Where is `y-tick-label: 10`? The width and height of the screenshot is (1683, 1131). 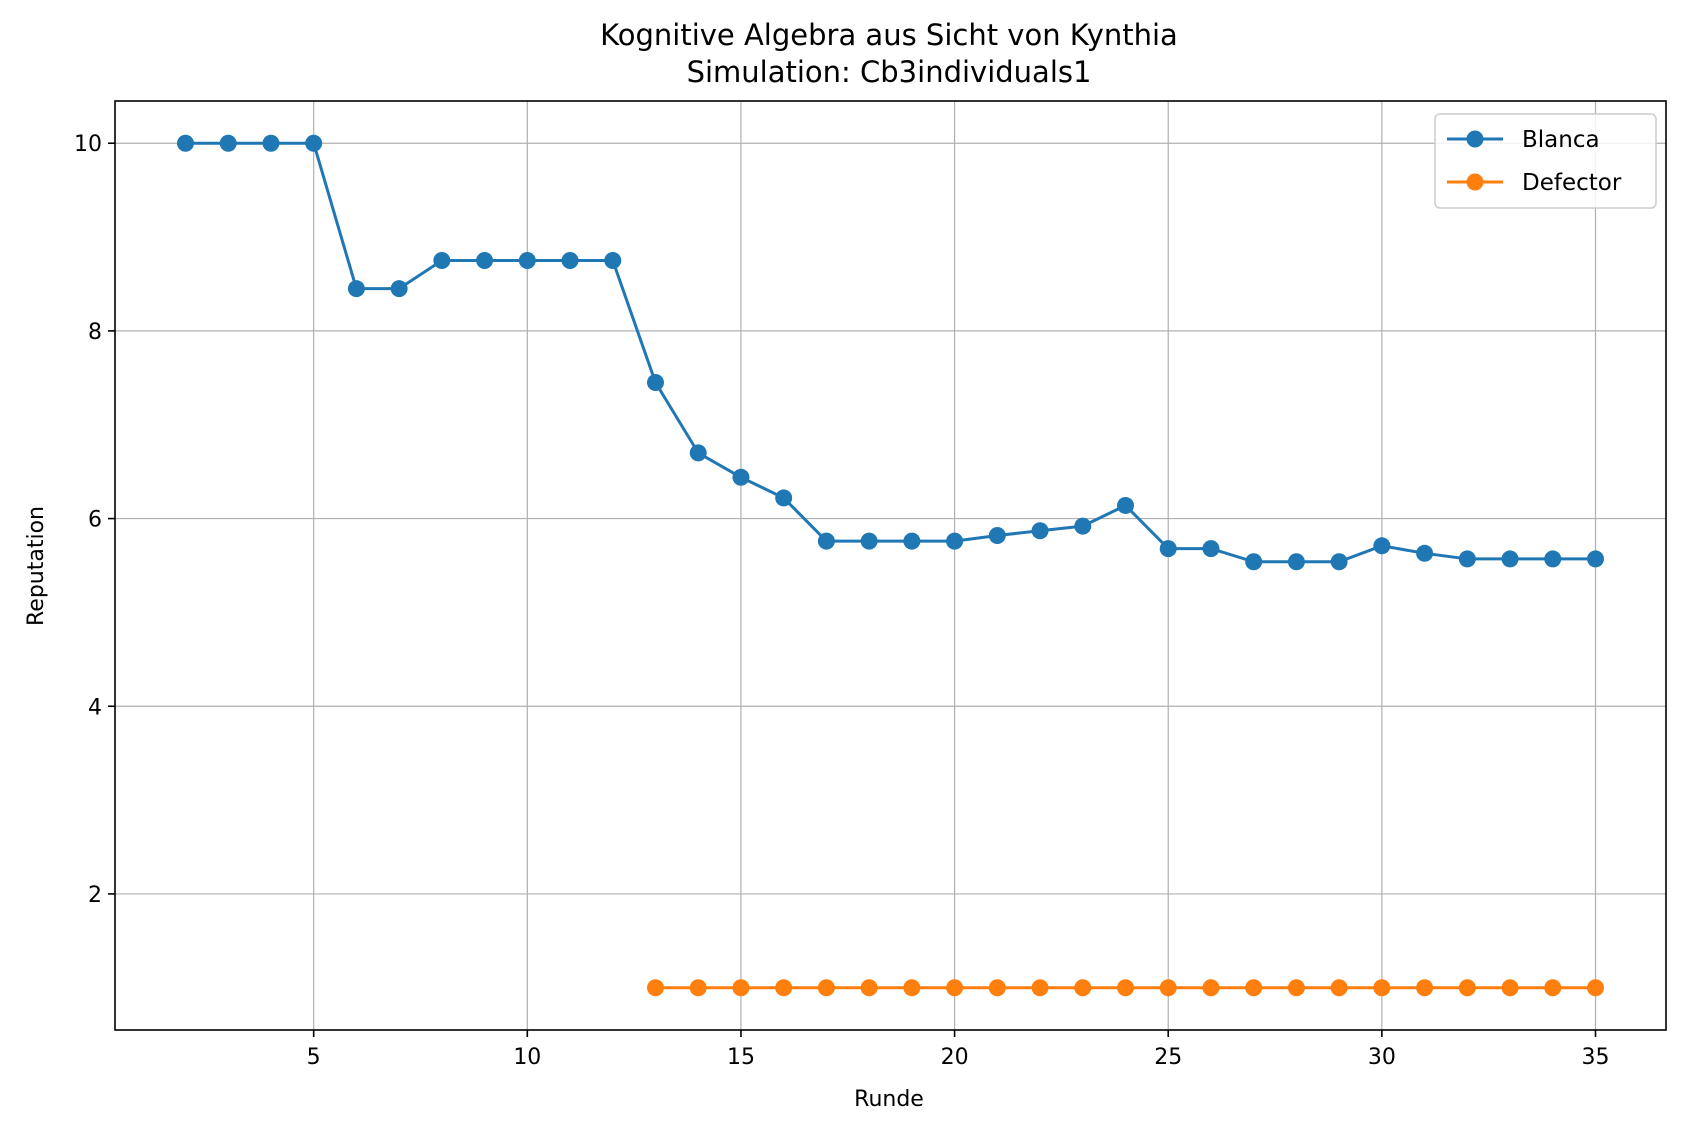
y-tick-label: 10 is located at coordinates (88, 144).